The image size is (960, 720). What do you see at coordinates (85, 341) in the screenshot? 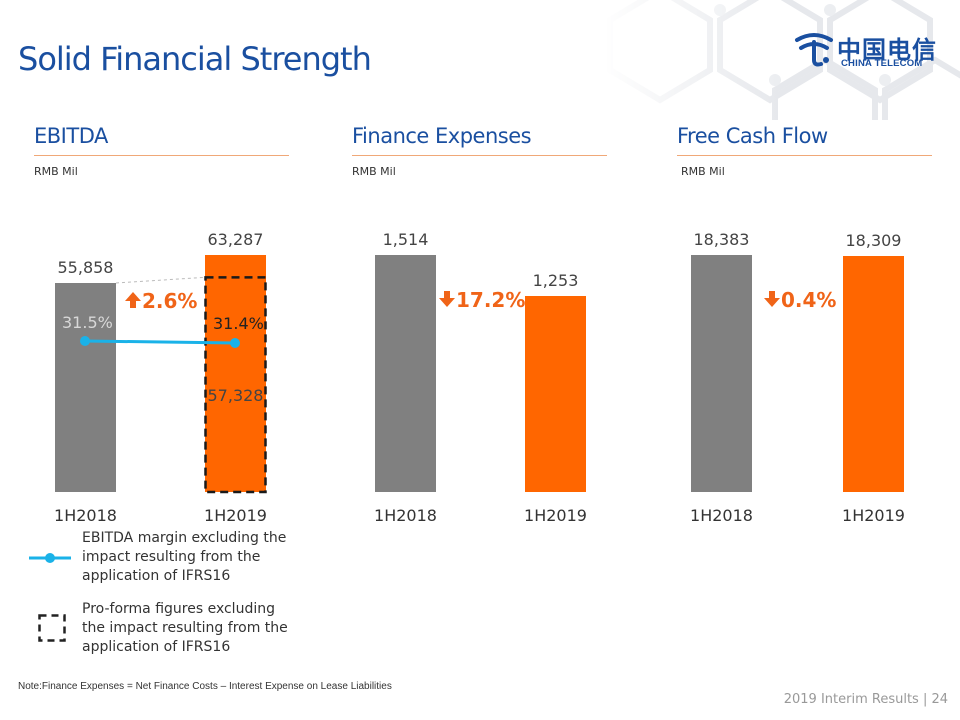
I see `ebitda-margin-point-1h2018` at bounding box center [85, 341].